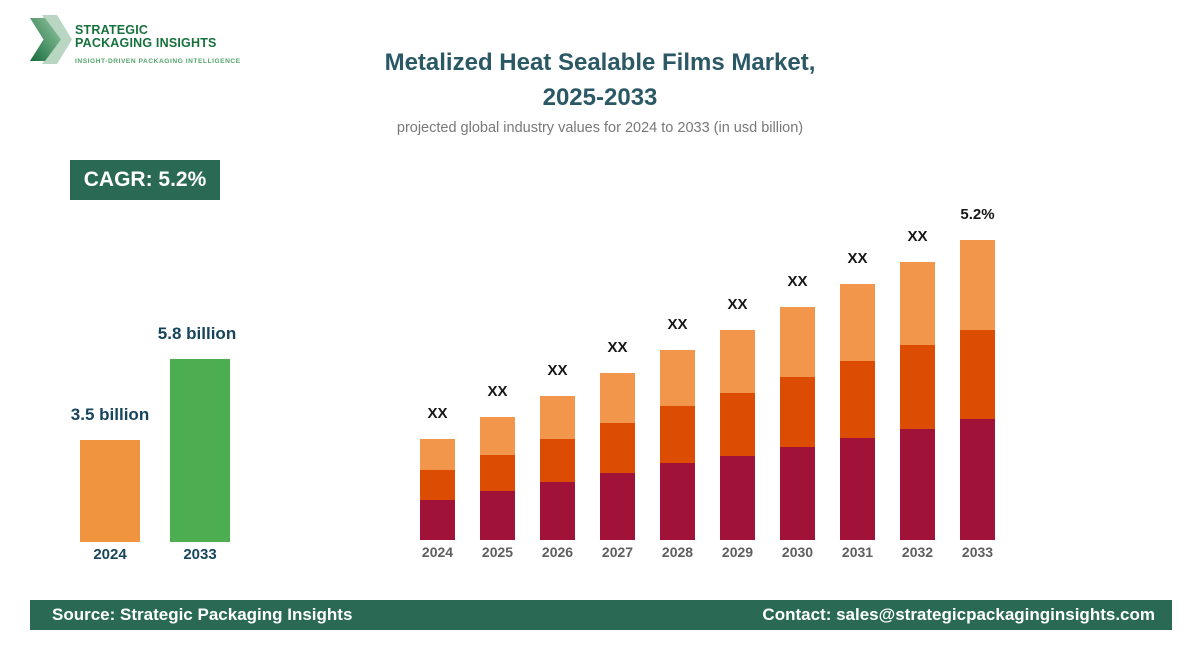 The width and height of the screenshot is (1200, 650). What do you see at coordinates (110, 491) in the screenshot?
I see `mini-bar-2024` at bounding box center [110, 491].